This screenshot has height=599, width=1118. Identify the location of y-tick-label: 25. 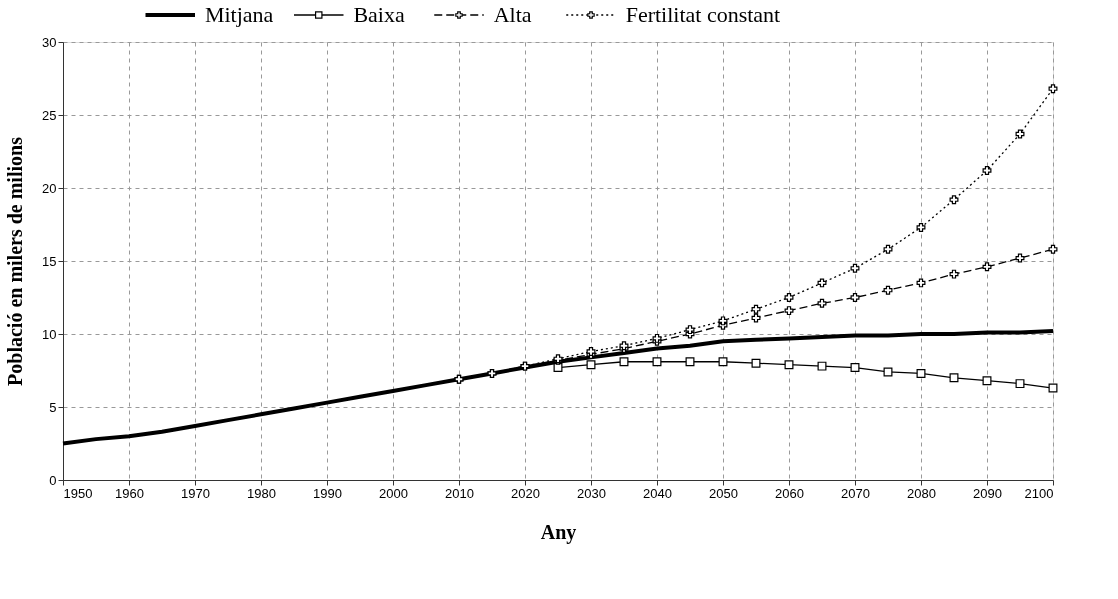
(49, 115).